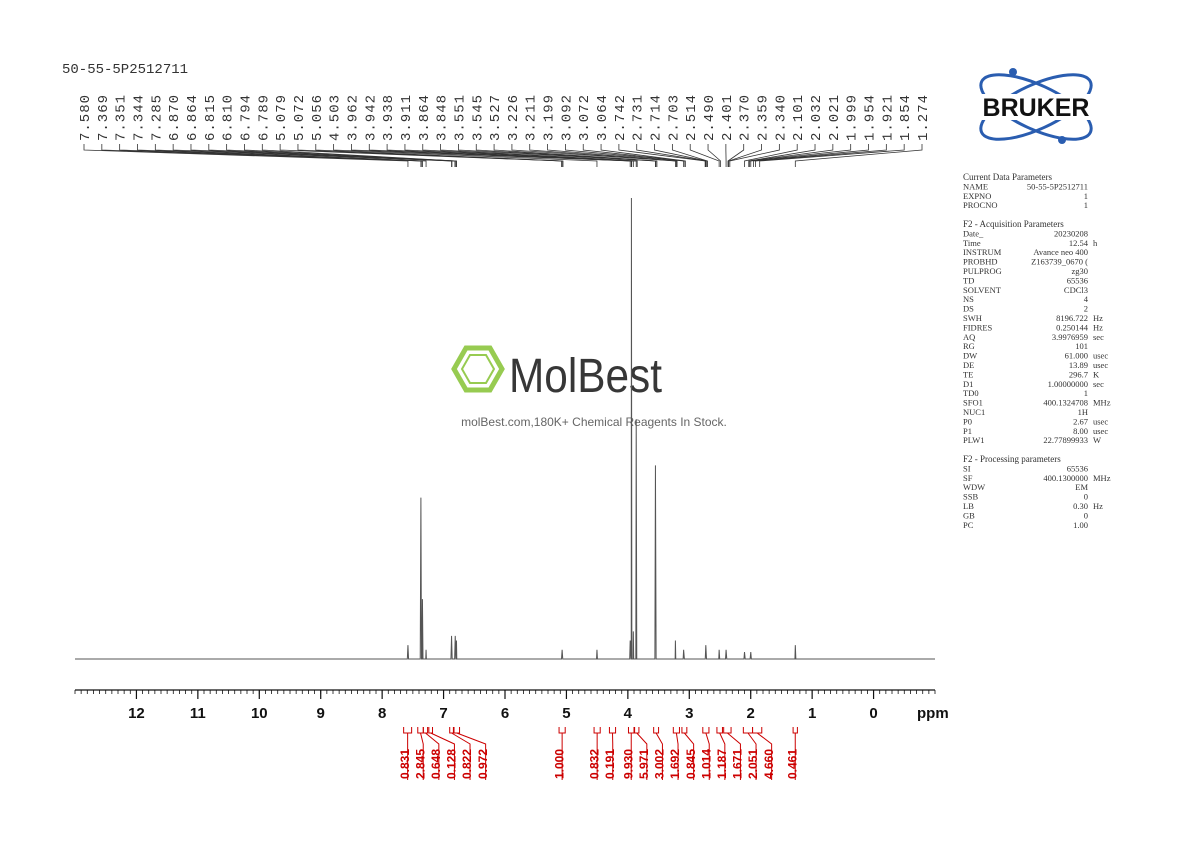 This screenshot has width=1190, height=842. What do you see at coordinates (1059, 262) in the screenshot?
I see `param-value: Z163739_0670 (` at bounding box center [1059, 262].